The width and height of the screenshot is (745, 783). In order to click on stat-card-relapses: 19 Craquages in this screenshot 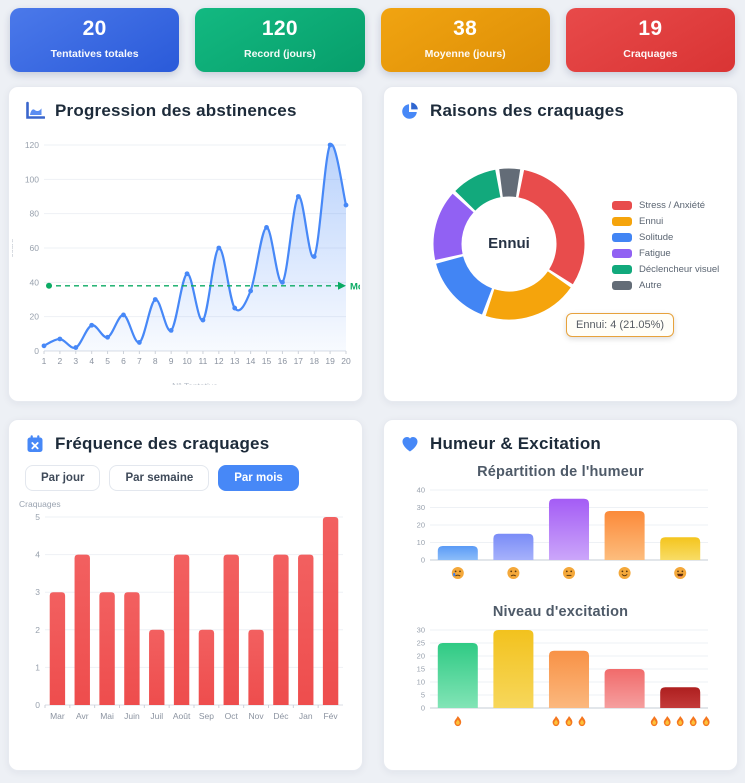, I will do `click(650, 40)`.